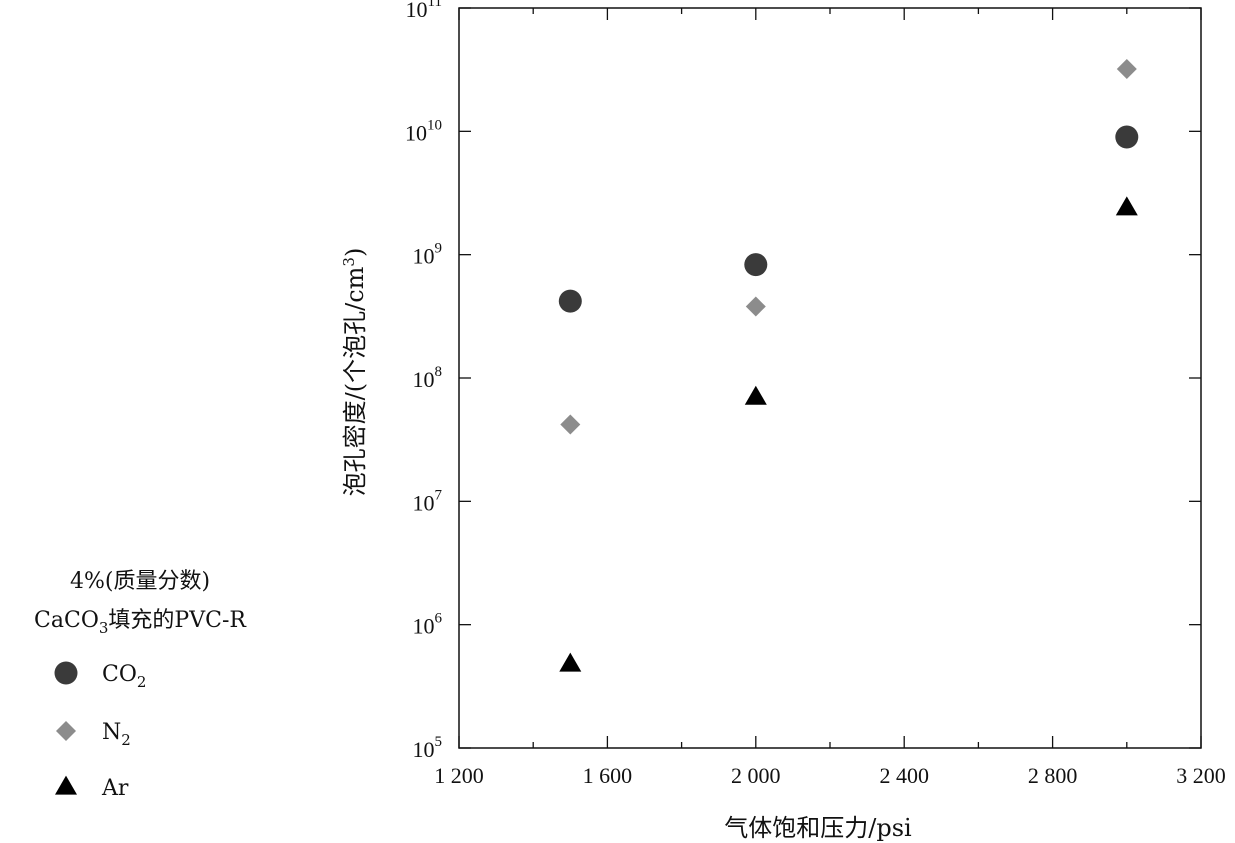 The image size is (1235, 843). Describe the element at coordinates (439, 619) in the screenshot. I see `y-tick-exp: 6` at that location.